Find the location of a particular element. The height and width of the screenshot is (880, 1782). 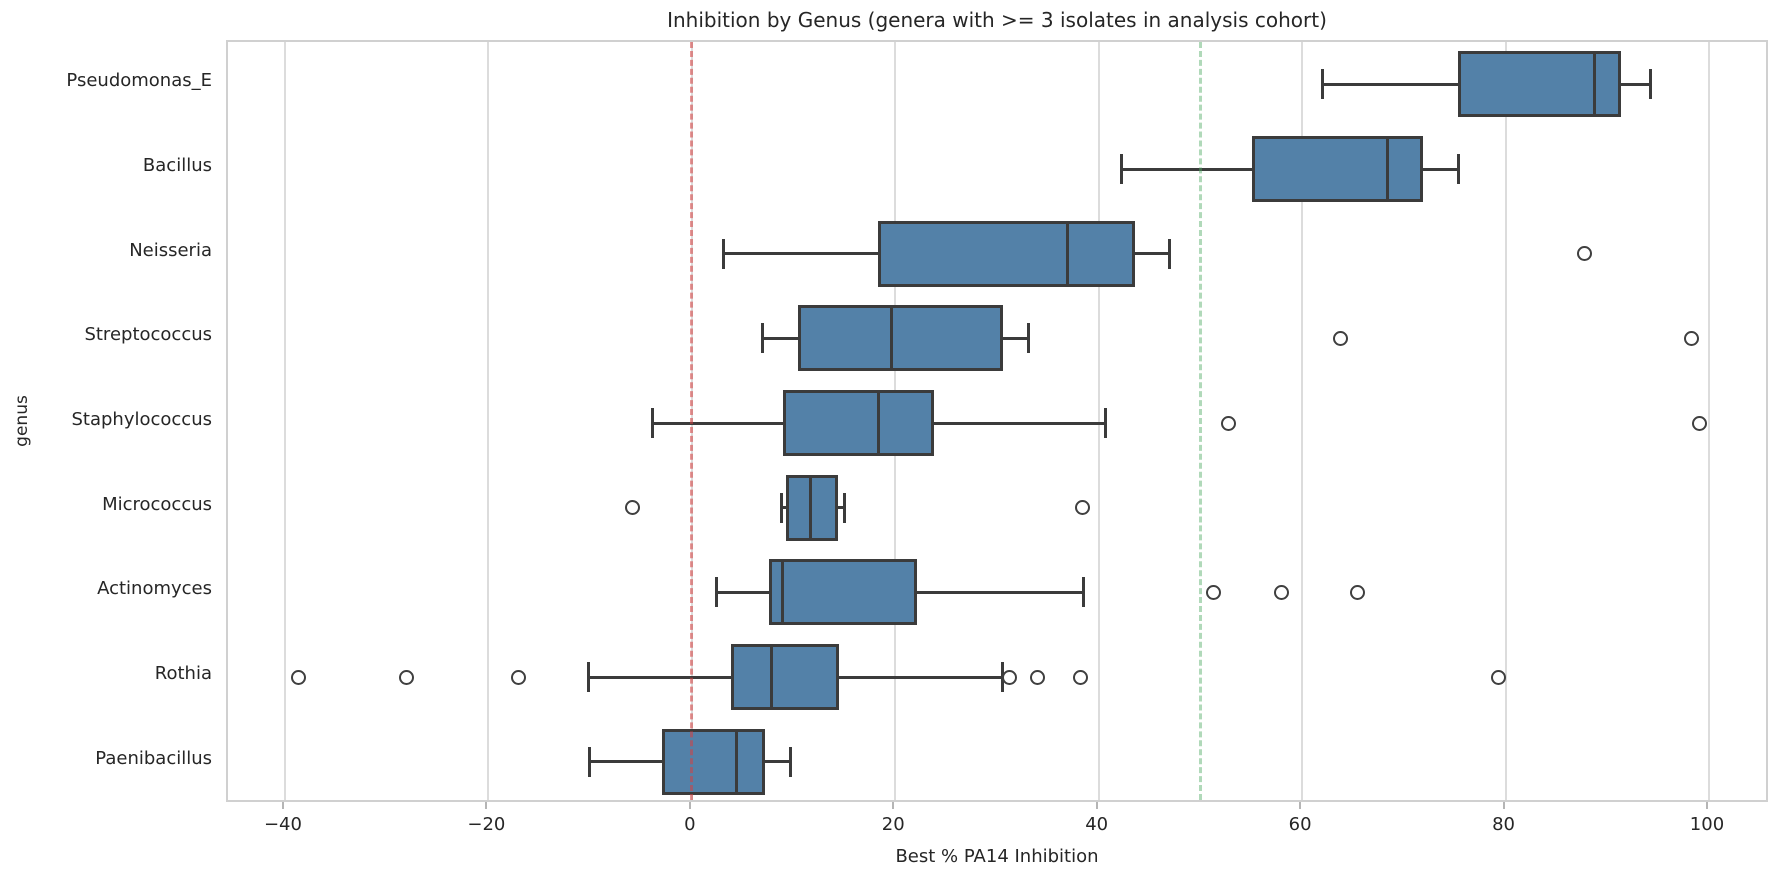

x-tick-label: 80 is located at coordinates (1503, 824).